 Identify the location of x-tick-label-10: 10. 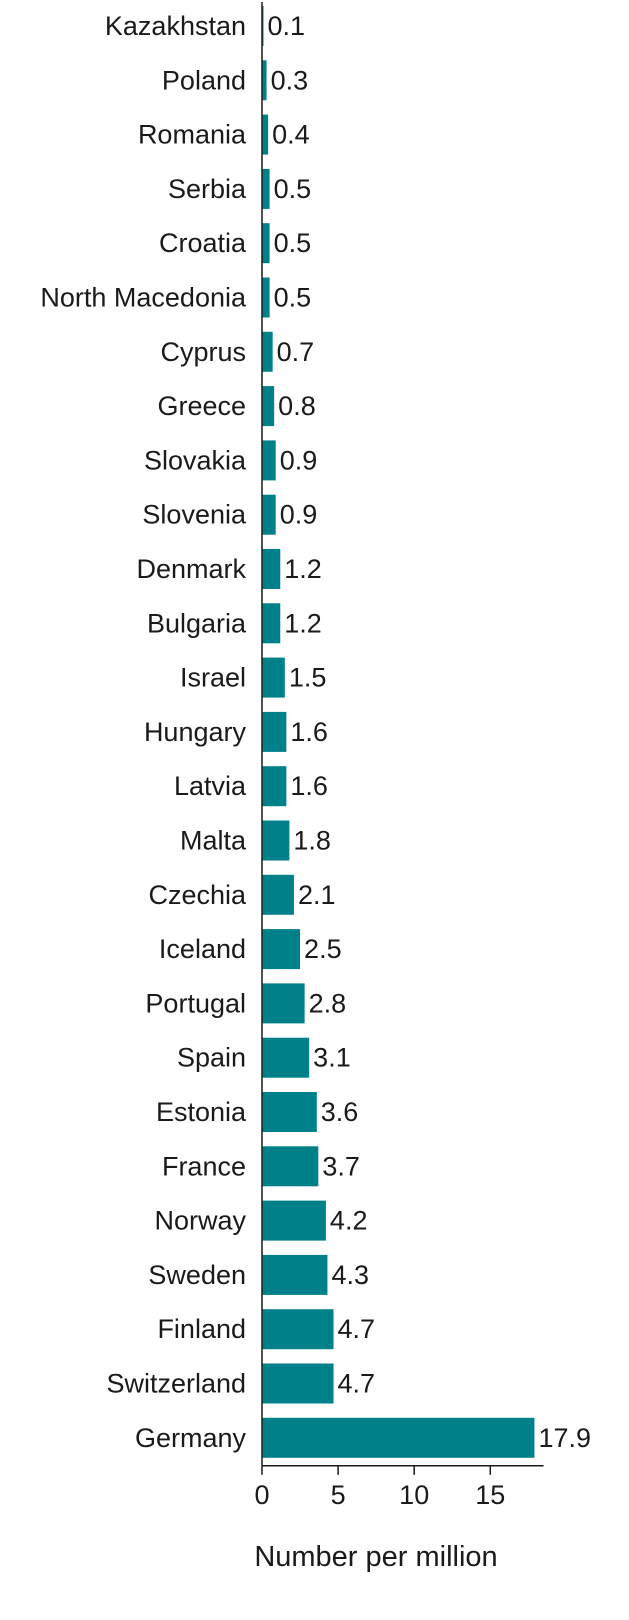
(414, 1495).